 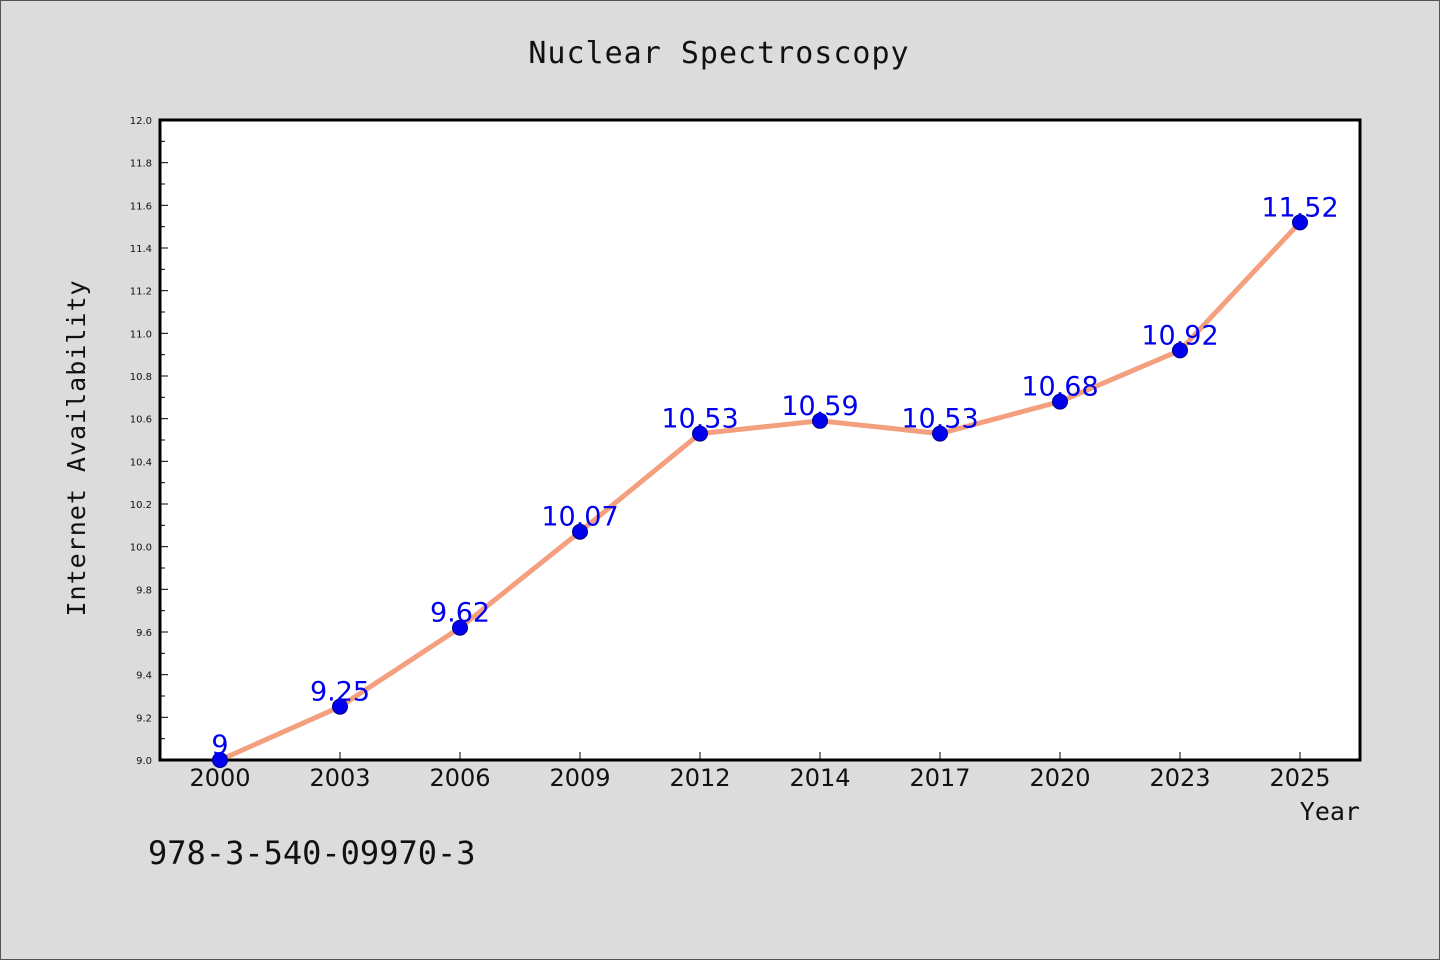 I want to click on y-tick-label: 10.6, so click(x=141, y=420).